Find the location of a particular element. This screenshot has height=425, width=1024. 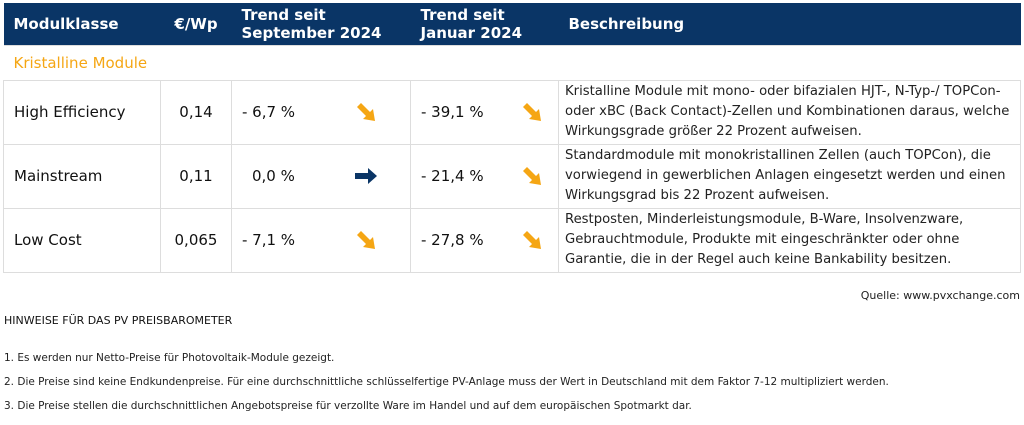

header-trend-sep: Trend seit September 2024 is located at coordinates (321, 24).